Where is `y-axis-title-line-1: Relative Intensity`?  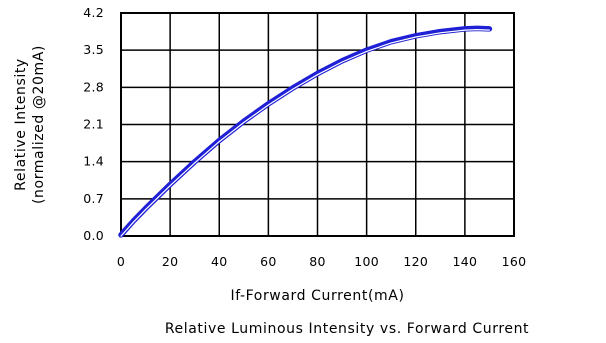 y-axis-title-line-1: Relative Intensity is located at coordinates (21, 124).